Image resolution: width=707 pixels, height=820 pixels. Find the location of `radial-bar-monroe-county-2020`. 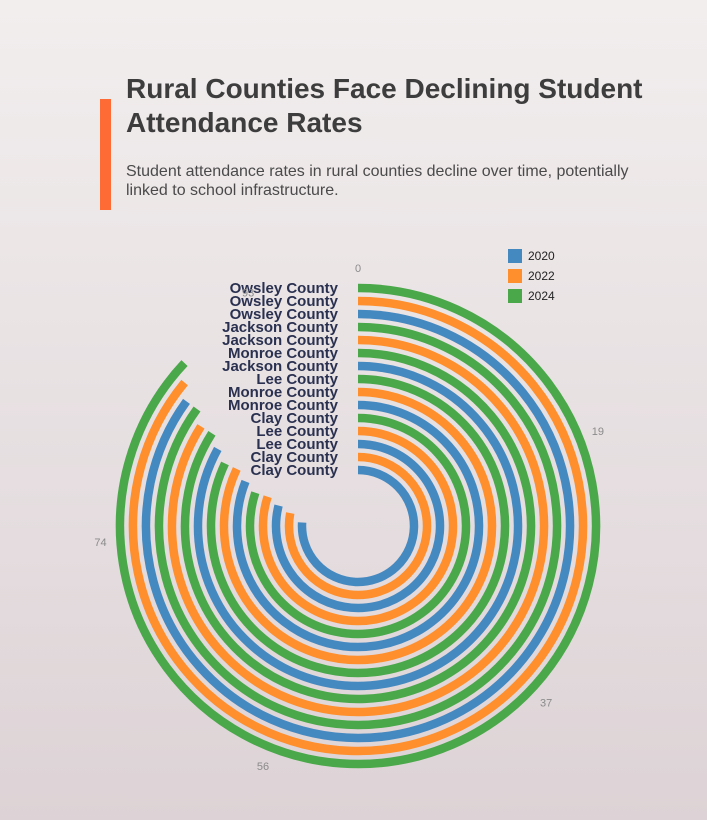

radial-bar-monroe-county-2020 is located at coordinates (358, 526).